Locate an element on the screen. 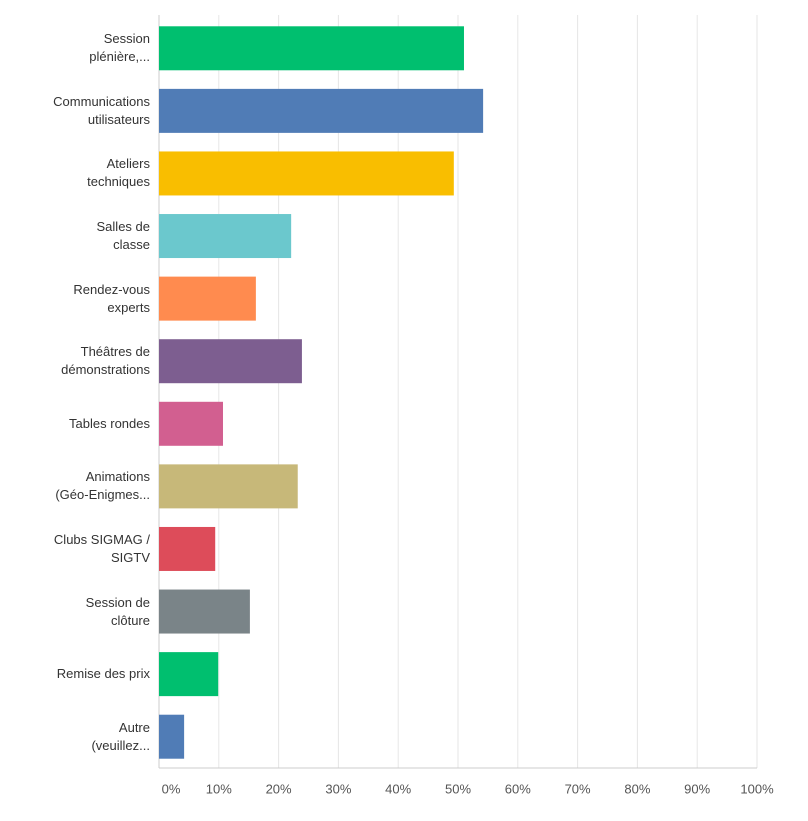  x-tick-label: 70% is located at coordinates (578, 788).